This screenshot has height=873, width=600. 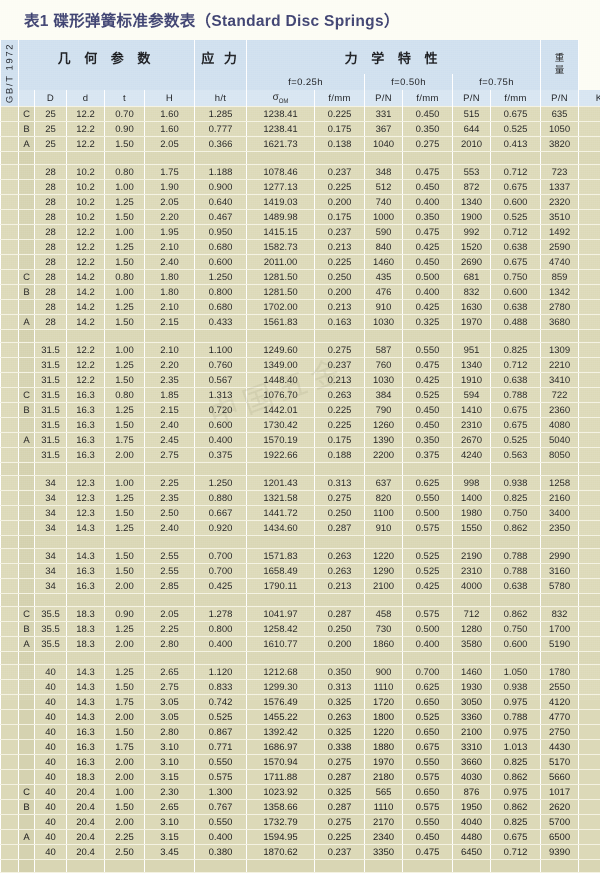 I want to click on cell-class: C, so click(x=27, y=277).